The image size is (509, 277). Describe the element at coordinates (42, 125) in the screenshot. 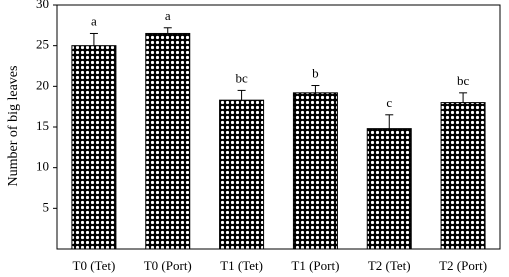

I see `y-tick-label: 15` at that location.